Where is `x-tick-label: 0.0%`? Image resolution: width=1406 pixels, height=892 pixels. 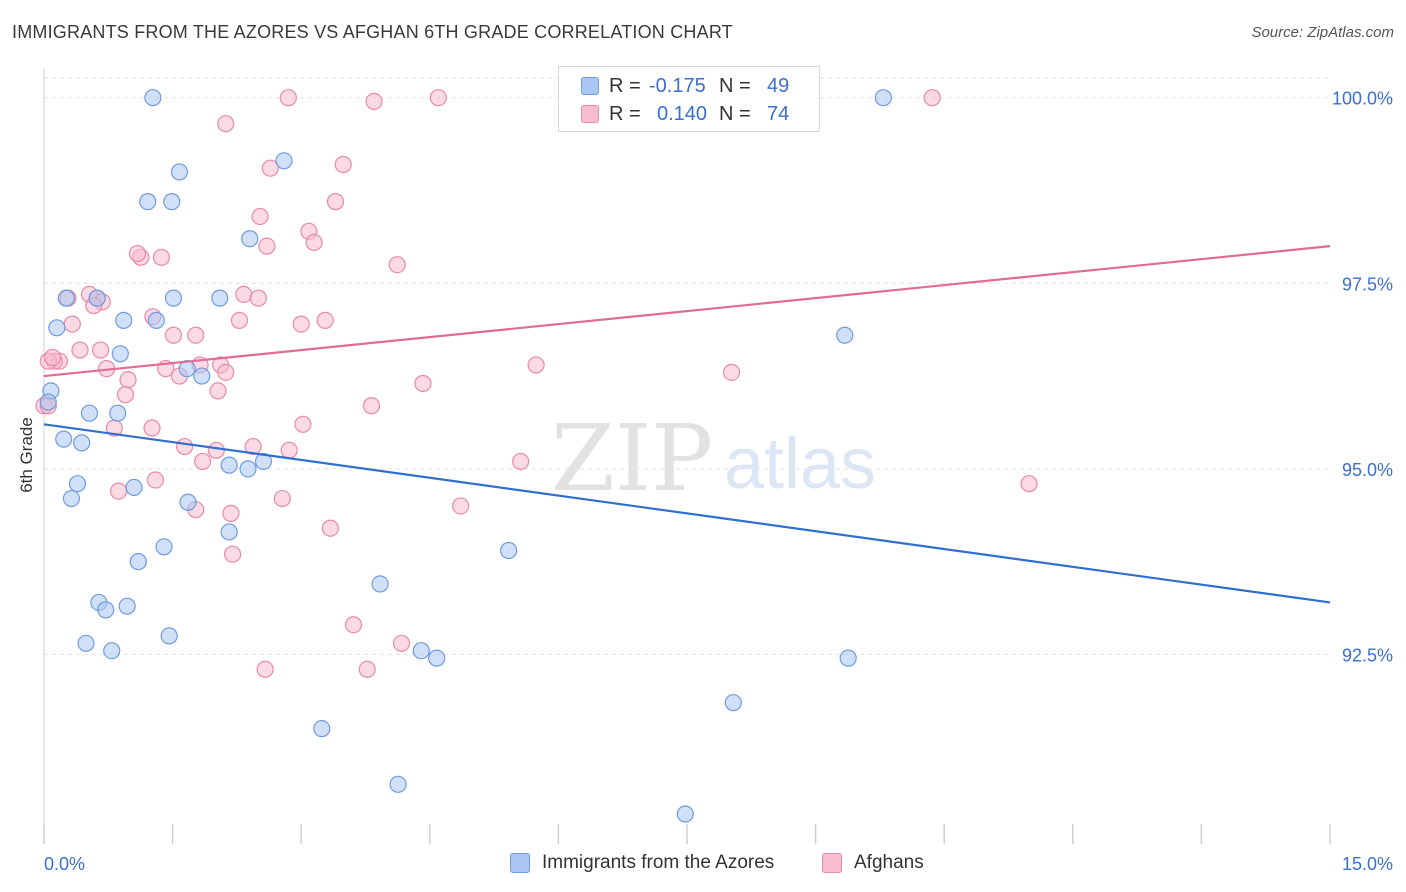 x-tick-label: 0.0% is located at coordinates (64, 864).